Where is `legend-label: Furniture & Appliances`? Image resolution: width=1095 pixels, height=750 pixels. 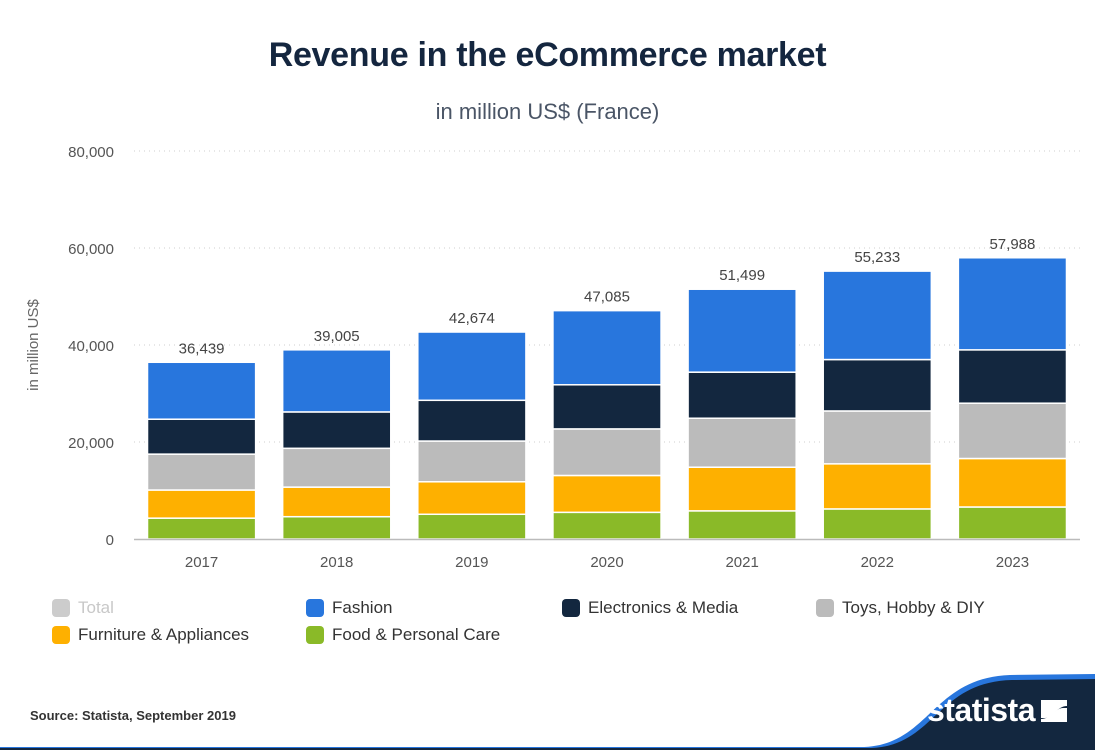
legend-label: Furniture & Appliances is located at coordinates (164, 634).